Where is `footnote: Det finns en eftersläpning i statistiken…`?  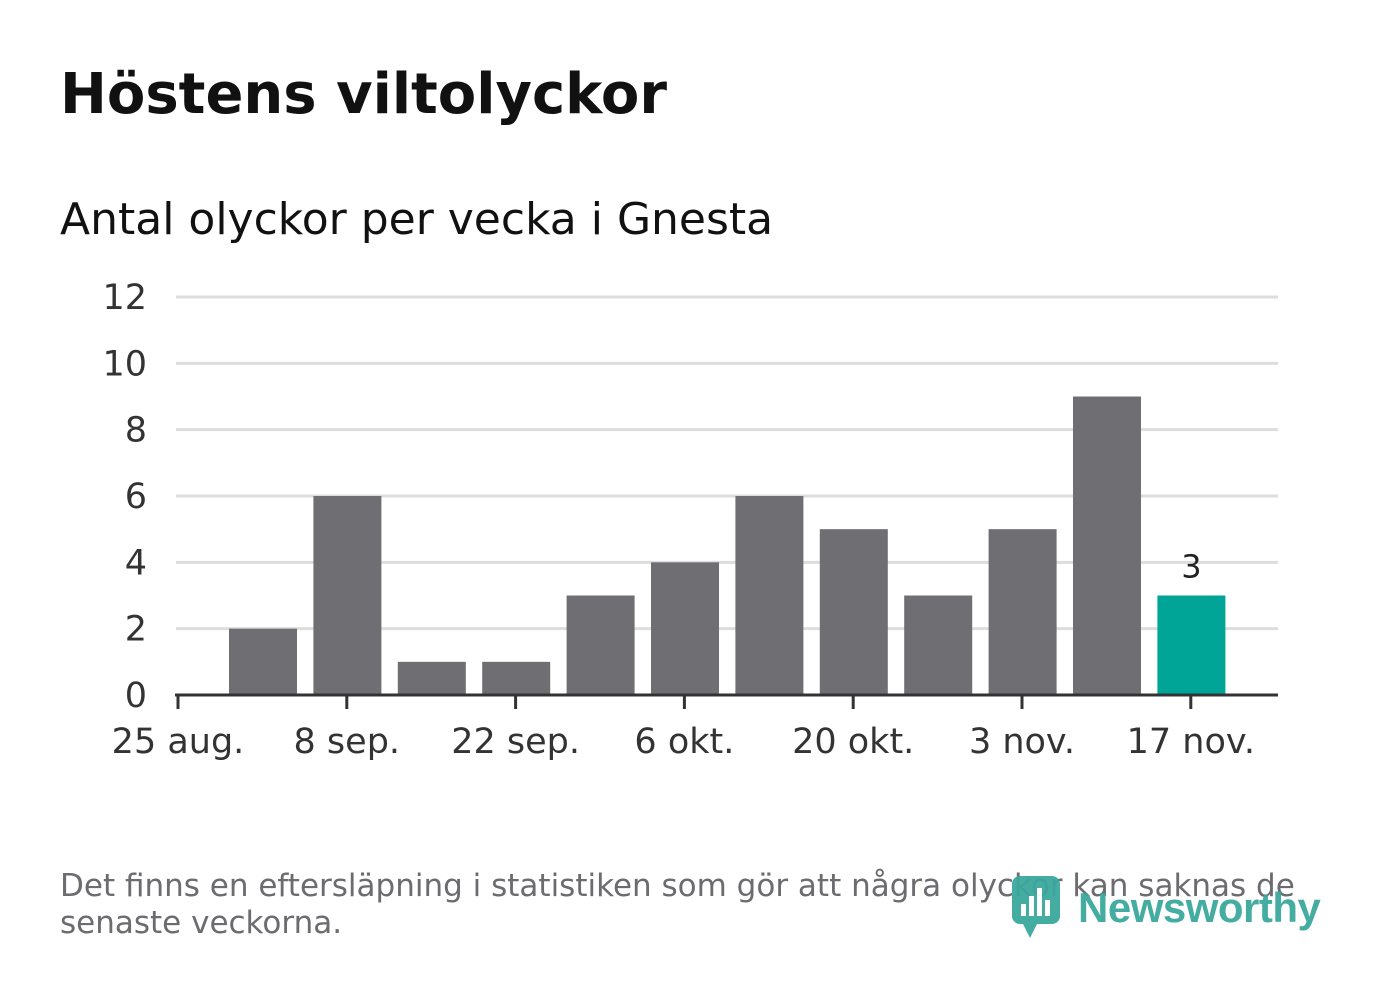 footnote: Det finns en eftersläpning i statistiken… is located at coordinates (677, 904).